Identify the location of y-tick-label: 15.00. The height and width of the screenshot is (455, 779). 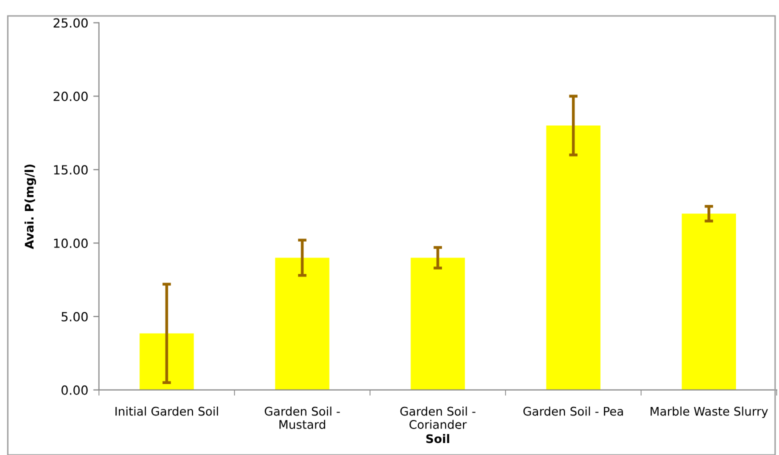
(71, 170).